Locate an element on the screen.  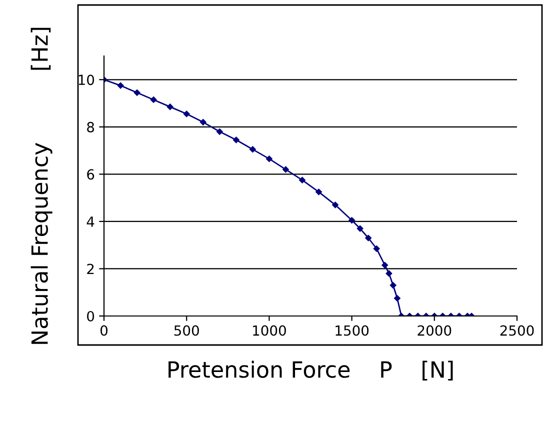
y-tick-label: 0 is located at coordinates (90, 316).